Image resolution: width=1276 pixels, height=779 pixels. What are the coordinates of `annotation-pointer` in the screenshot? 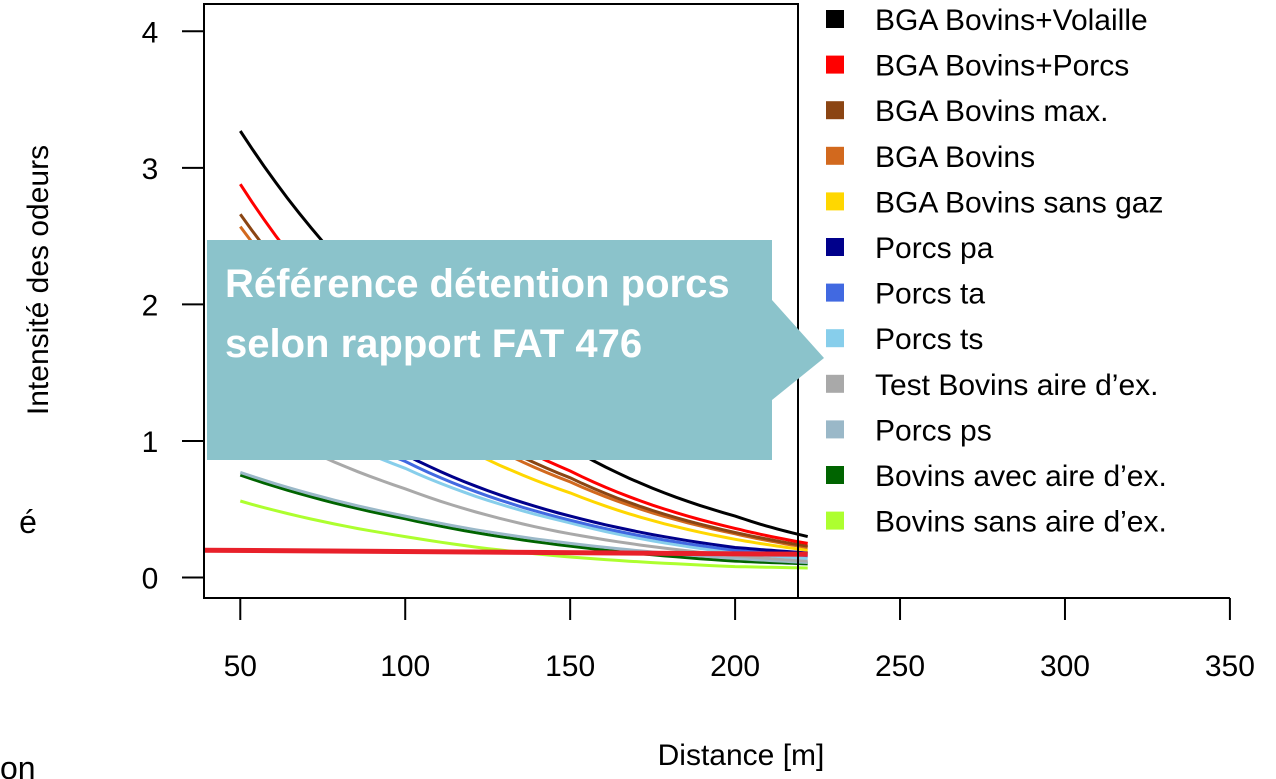 It's located at (798, 350).